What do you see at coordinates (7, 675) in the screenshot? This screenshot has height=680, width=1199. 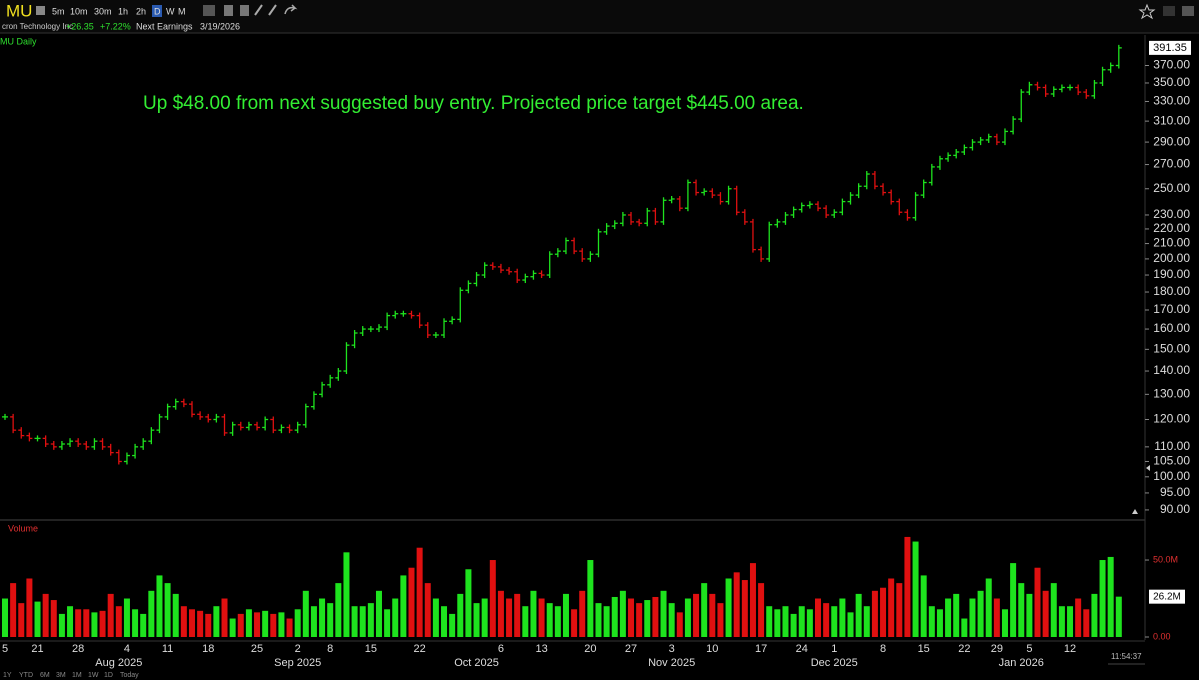 I see `range-button: 1Y` at bounding box center [7, 675].